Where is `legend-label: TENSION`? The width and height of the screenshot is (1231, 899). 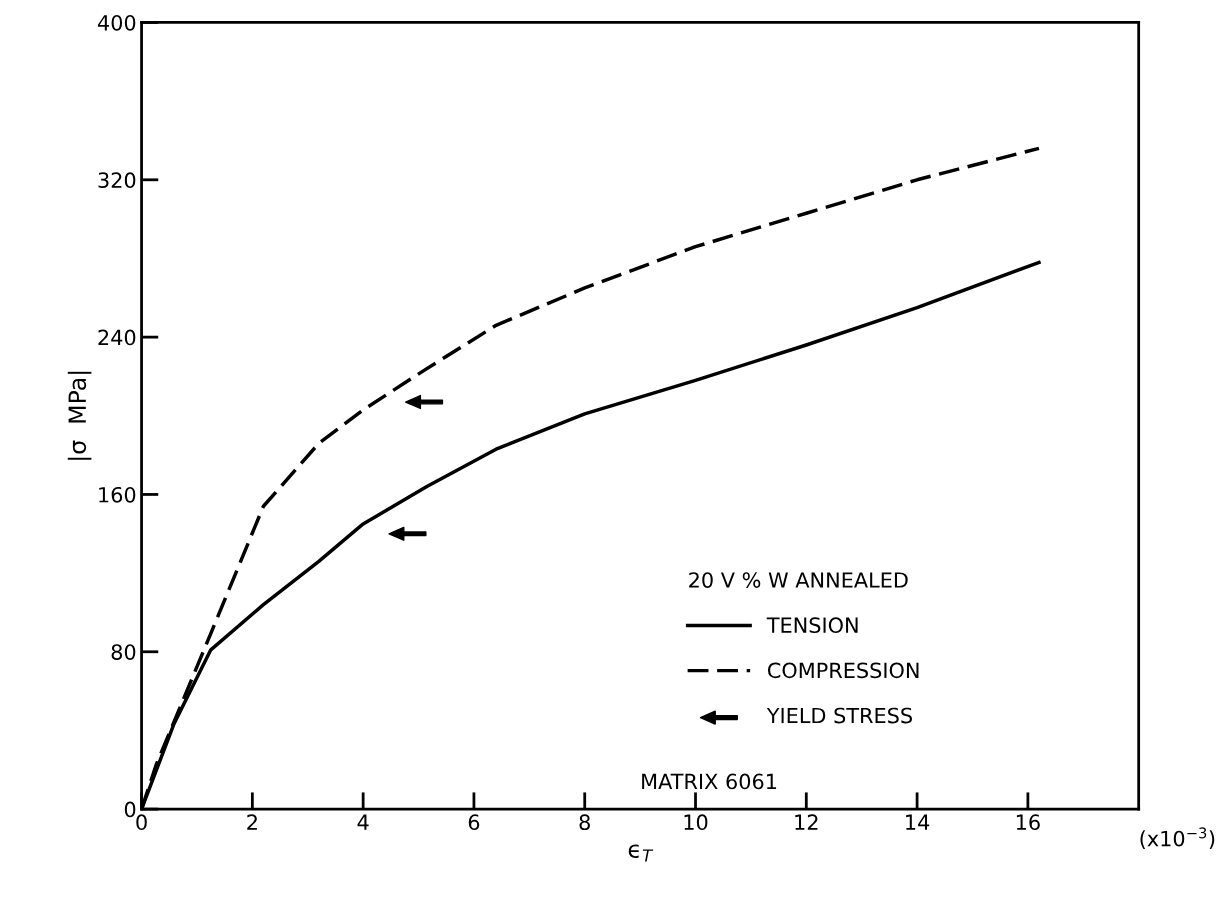 legend-label: TENSION is located at coordinates (812, 625).